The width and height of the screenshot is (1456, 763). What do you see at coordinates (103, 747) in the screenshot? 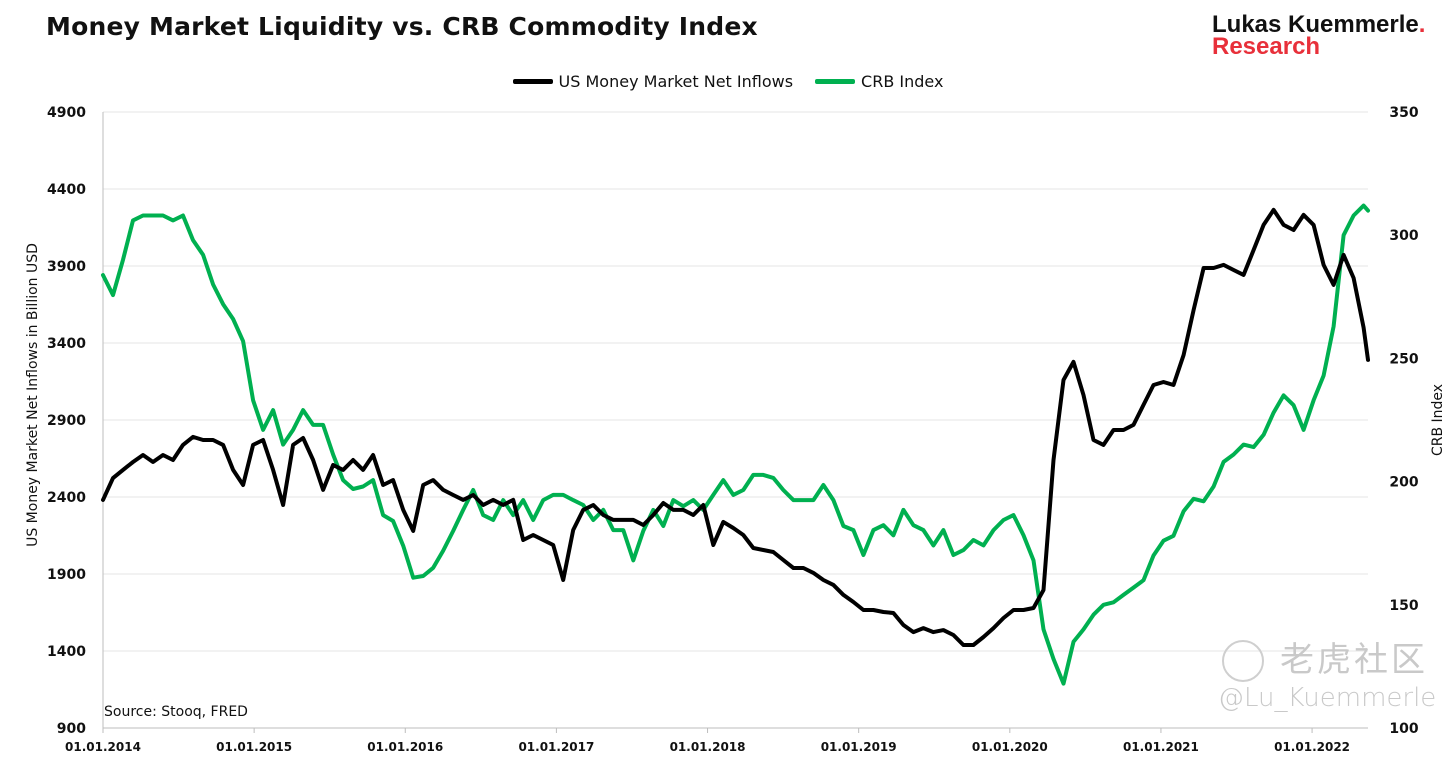
I see `x-tick-label: 01.01.2014` at bounding box center [103, 747].